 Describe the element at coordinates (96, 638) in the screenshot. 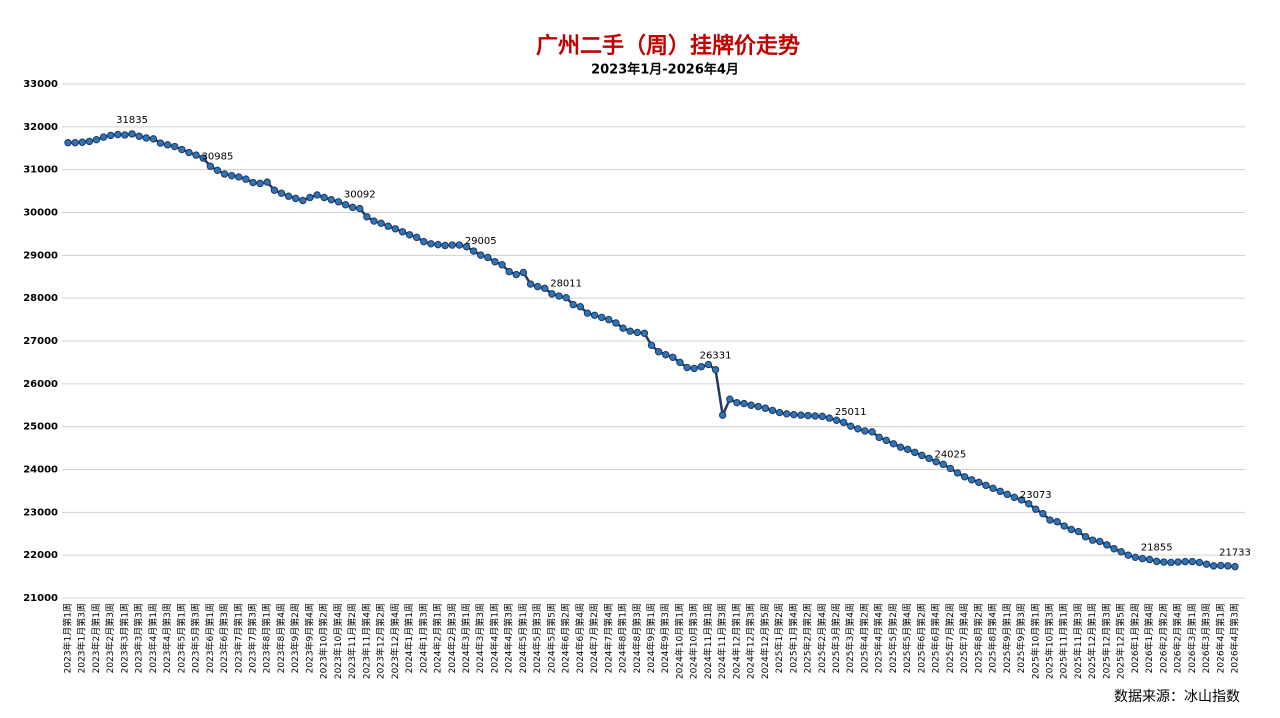

I see `x-tick-label: 2023年2月第1周` at that location.